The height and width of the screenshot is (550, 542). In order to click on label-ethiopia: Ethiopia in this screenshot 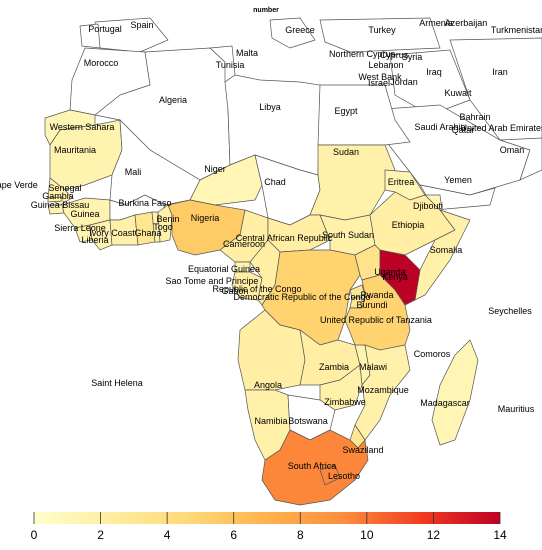, I will do `click(408, 225)`.